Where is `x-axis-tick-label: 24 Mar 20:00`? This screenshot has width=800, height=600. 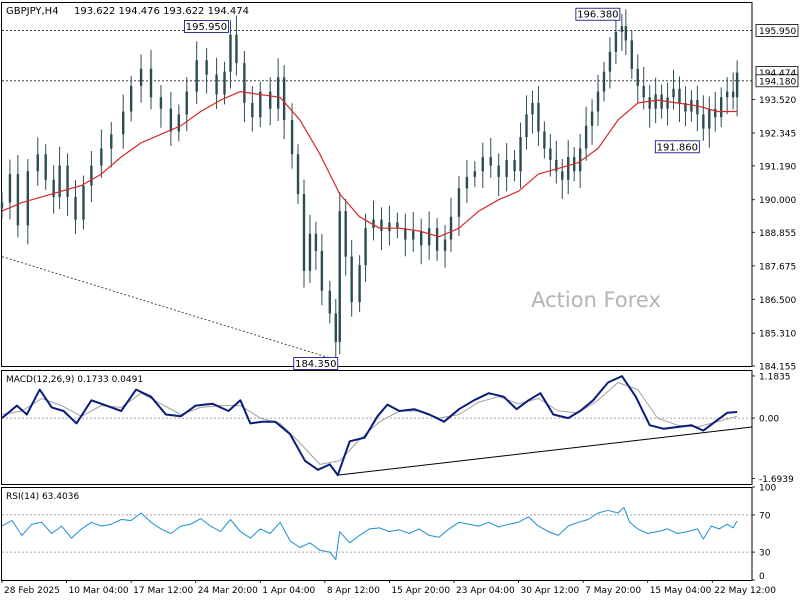 x-axis-tick-label: 24 Mar 20:00 is located at coordinates (228, 591).